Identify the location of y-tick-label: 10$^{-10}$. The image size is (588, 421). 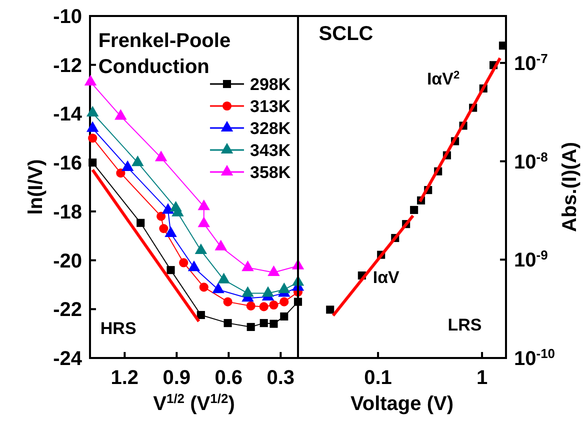
(535, 358).